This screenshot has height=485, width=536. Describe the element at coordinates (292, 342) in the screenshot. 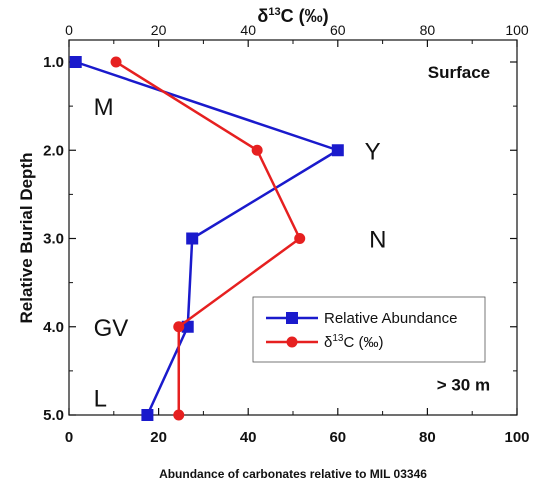

I see `legend-marker-d13c` at that location.